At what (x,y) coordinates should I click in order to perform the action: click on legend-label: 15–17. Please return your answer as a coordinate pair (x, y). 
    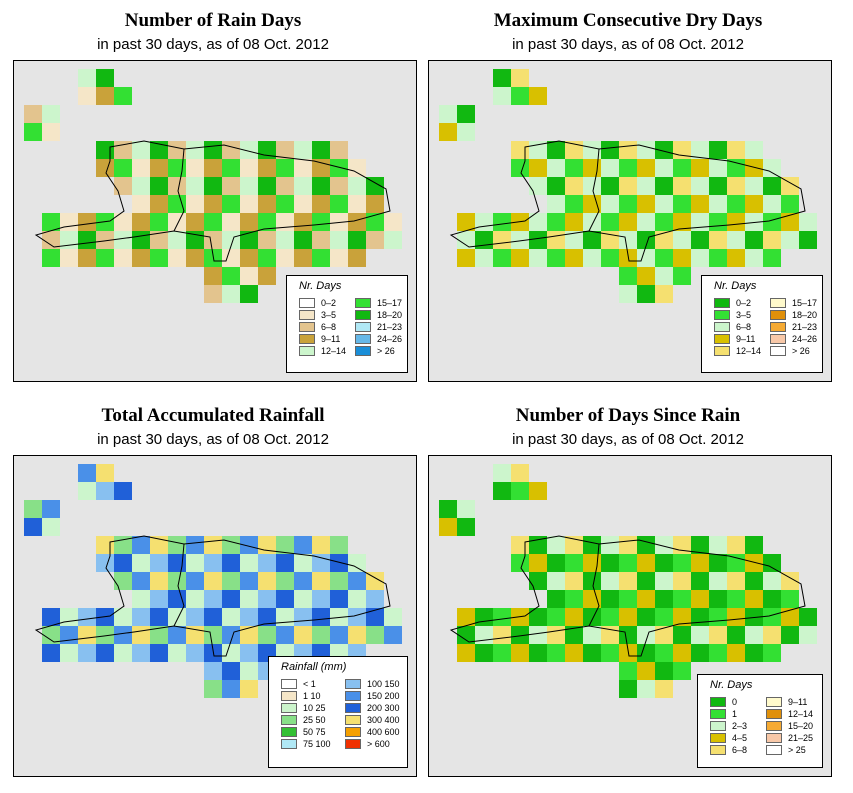
    Looking at the image, I should click on (390, 303).